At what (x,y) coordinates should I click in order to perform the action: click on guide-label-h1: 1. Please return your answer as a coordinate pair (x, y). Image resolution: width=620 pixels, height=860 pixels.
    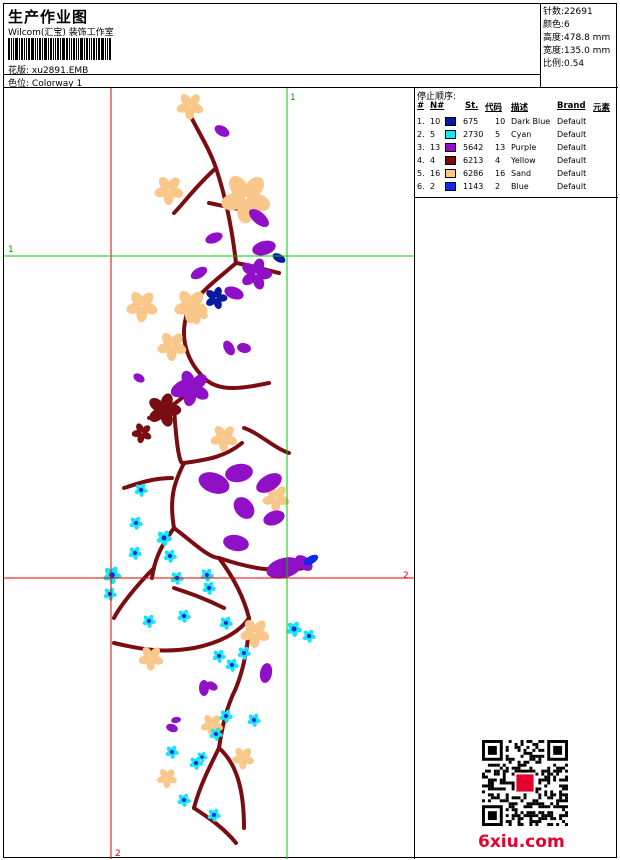
    Looking at the image, I should click on (11, 250).